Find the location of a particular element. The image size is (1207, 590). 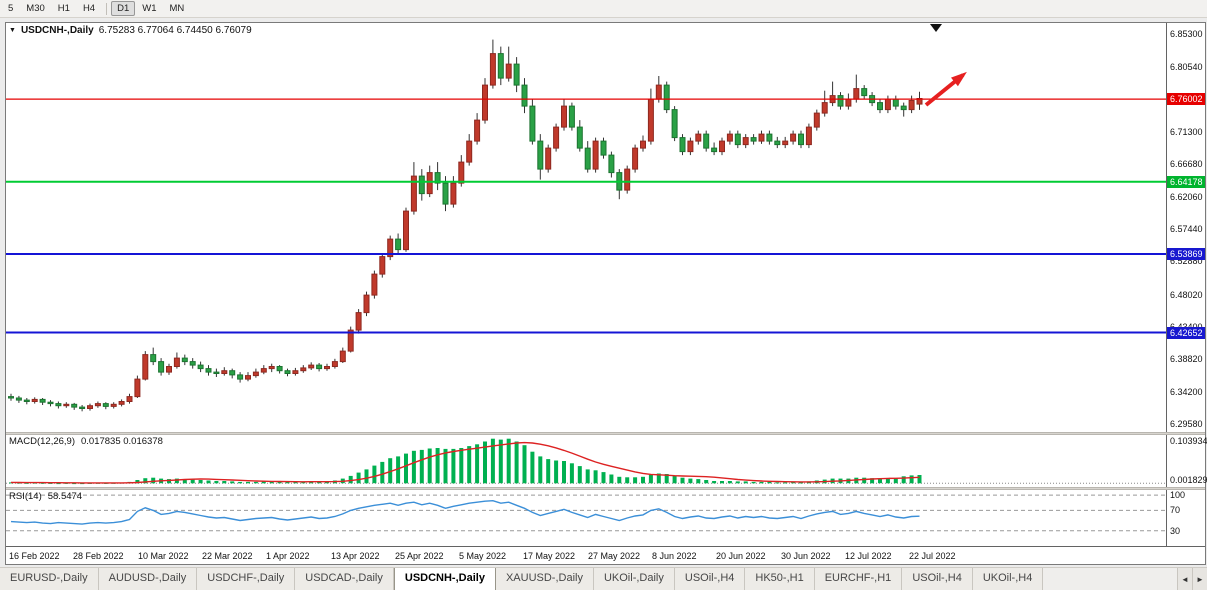

chart-ohlc-values: 6.75283 6.77064 6.74450 6.76079 is located at coordinates (175, 30).